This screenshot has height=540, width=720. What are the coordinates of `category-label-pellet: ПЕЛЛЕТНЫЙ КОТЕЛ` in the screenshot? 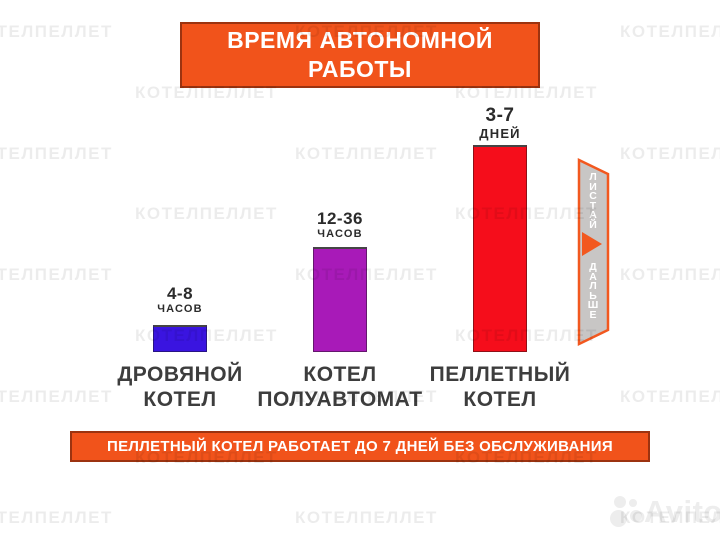 It's located at (500, 387).